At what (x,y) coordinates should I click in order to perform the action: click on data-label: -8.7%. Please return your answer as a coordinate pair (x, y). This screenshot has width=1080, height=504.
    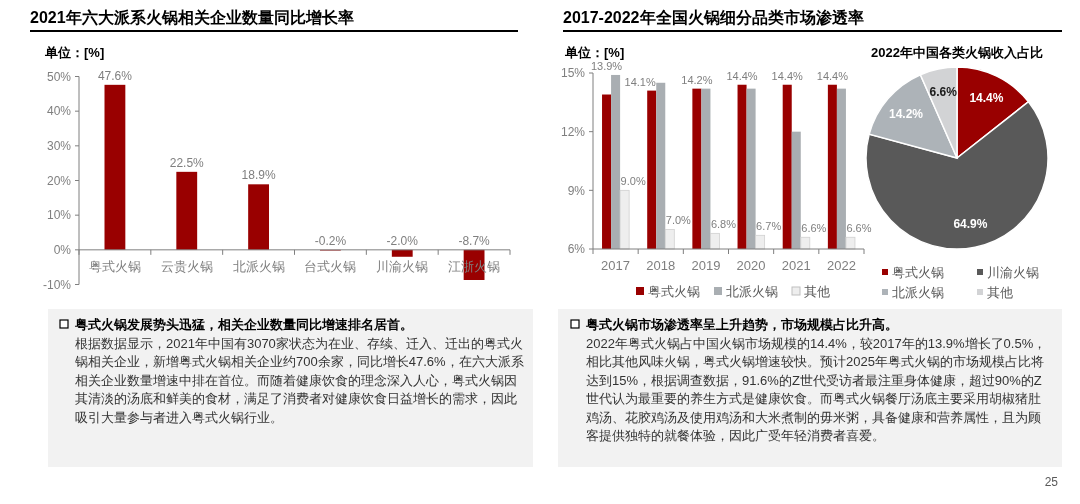
    Looking at the image, I should click on (474, 240).